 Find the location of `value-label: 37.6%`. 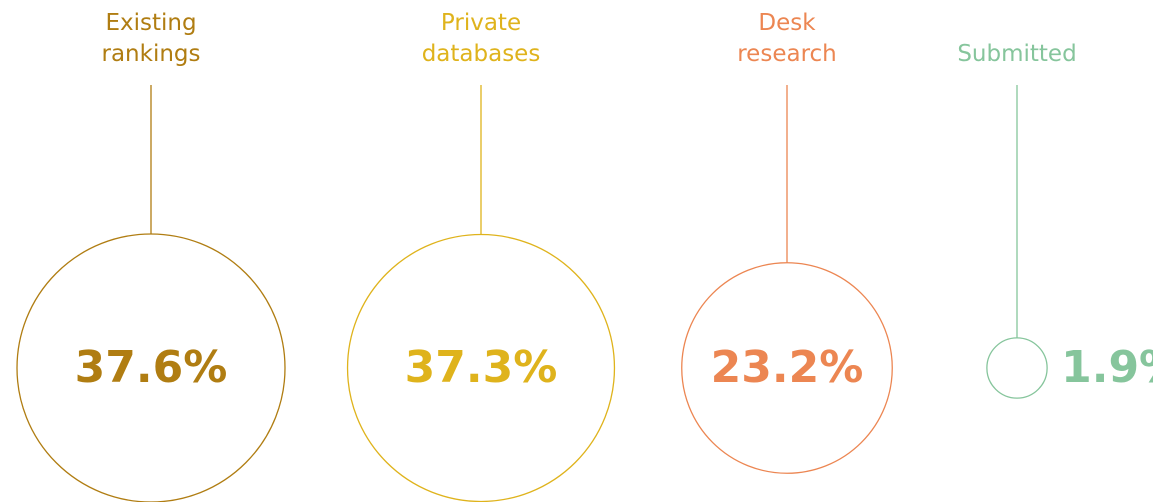

value-label: 37.6% is located at coordinates (151, 367).